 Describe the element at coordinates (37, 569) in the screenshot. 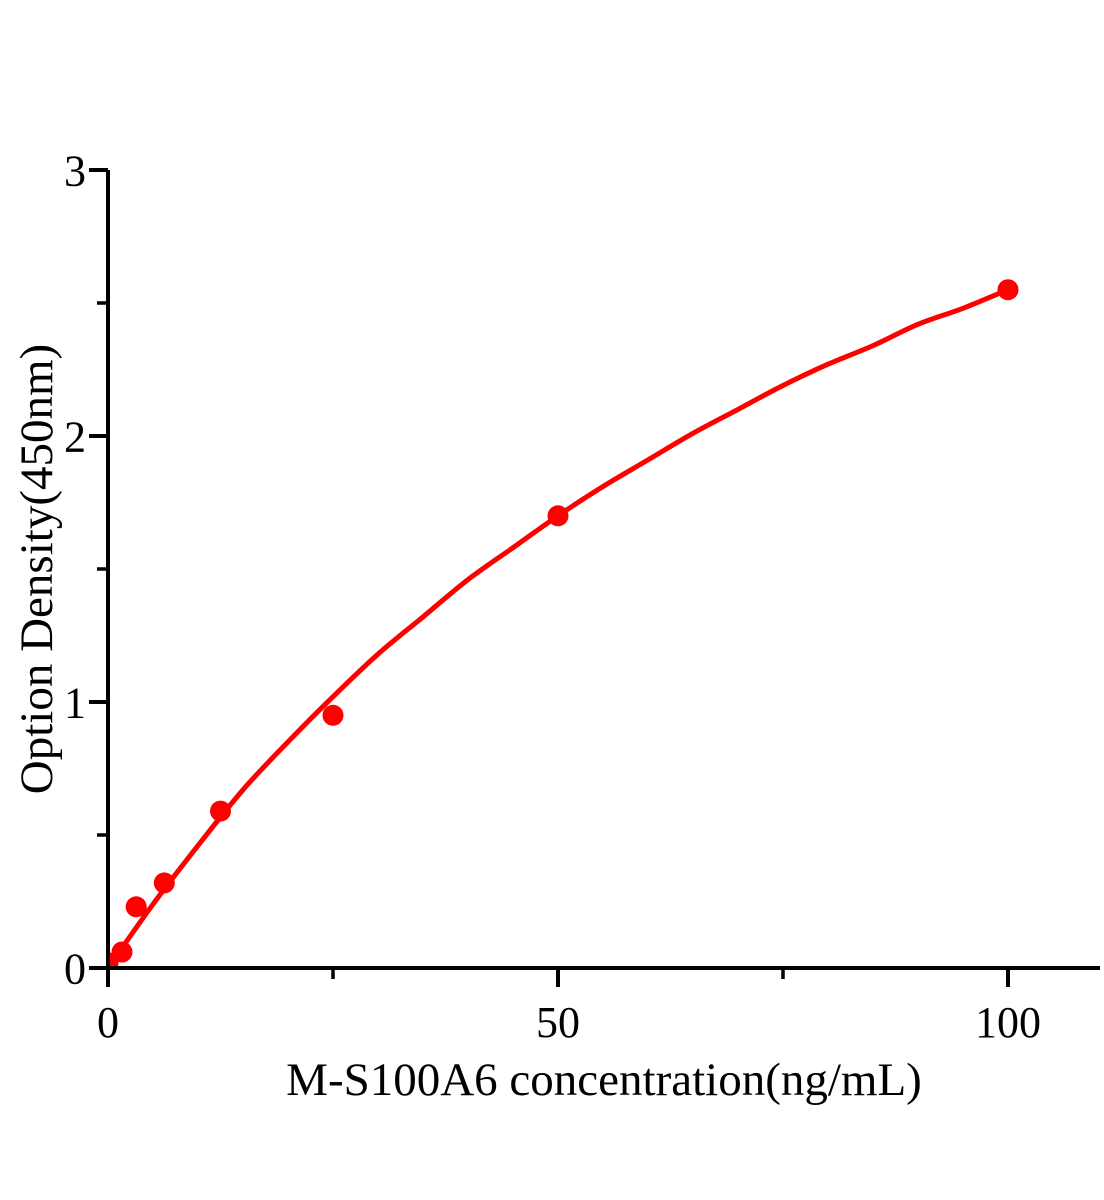

I see `y-axis-title: Option Density(450nm)` at that location.